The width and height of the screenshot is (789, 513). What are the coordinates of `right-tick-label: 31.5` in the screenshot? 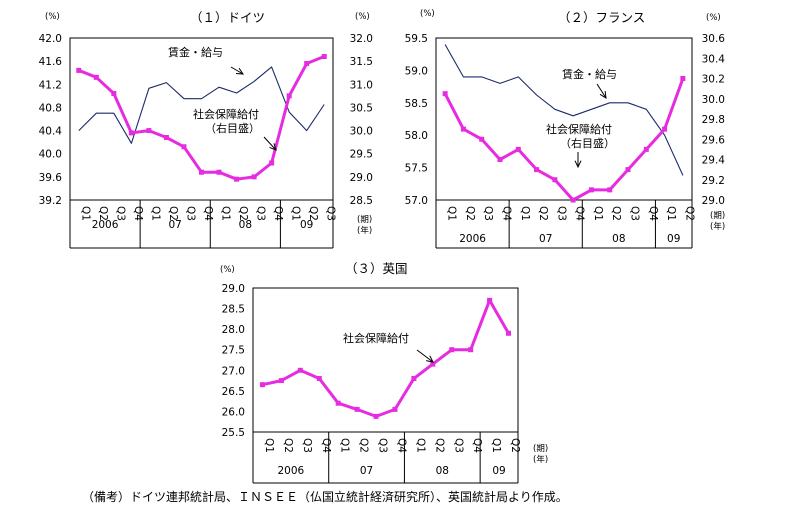 It's located at (361, 62).